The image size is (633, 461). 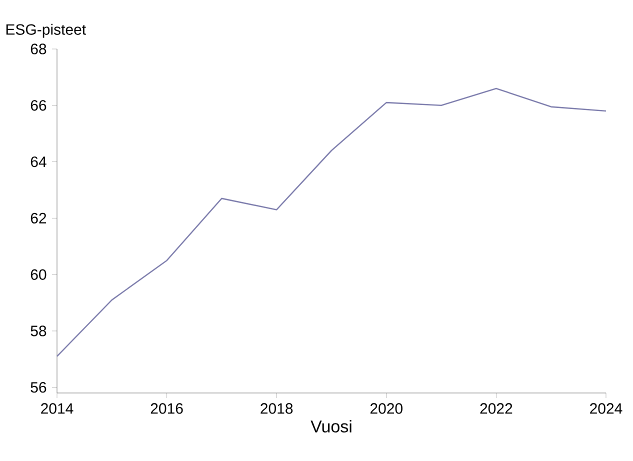 I want to click on y-tick-label: 56, so click(x=38, y=387).